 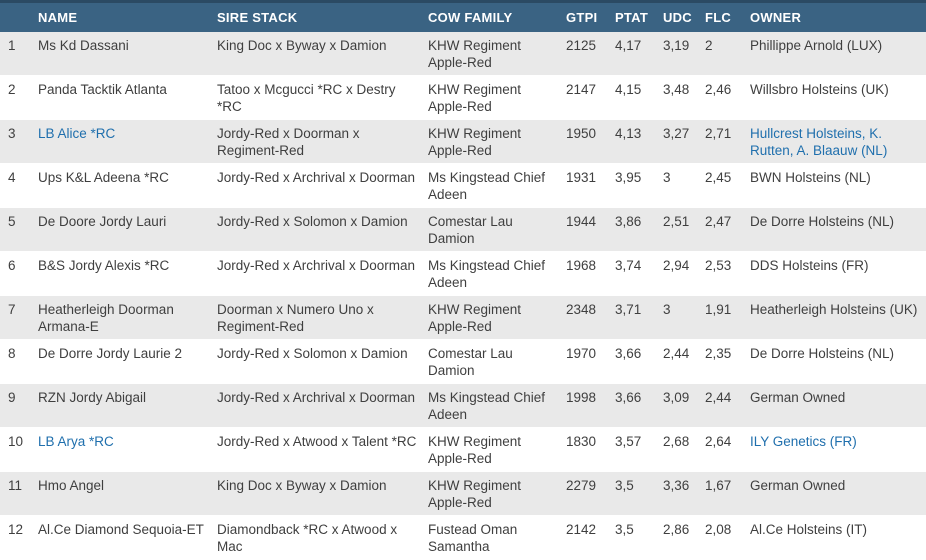 What do you see at coordinates (322, 273) in the screenshot?
I see `sire-stack-cell: Jordy-Red x Archrival x Doorman` at bounding box center [322, 273].